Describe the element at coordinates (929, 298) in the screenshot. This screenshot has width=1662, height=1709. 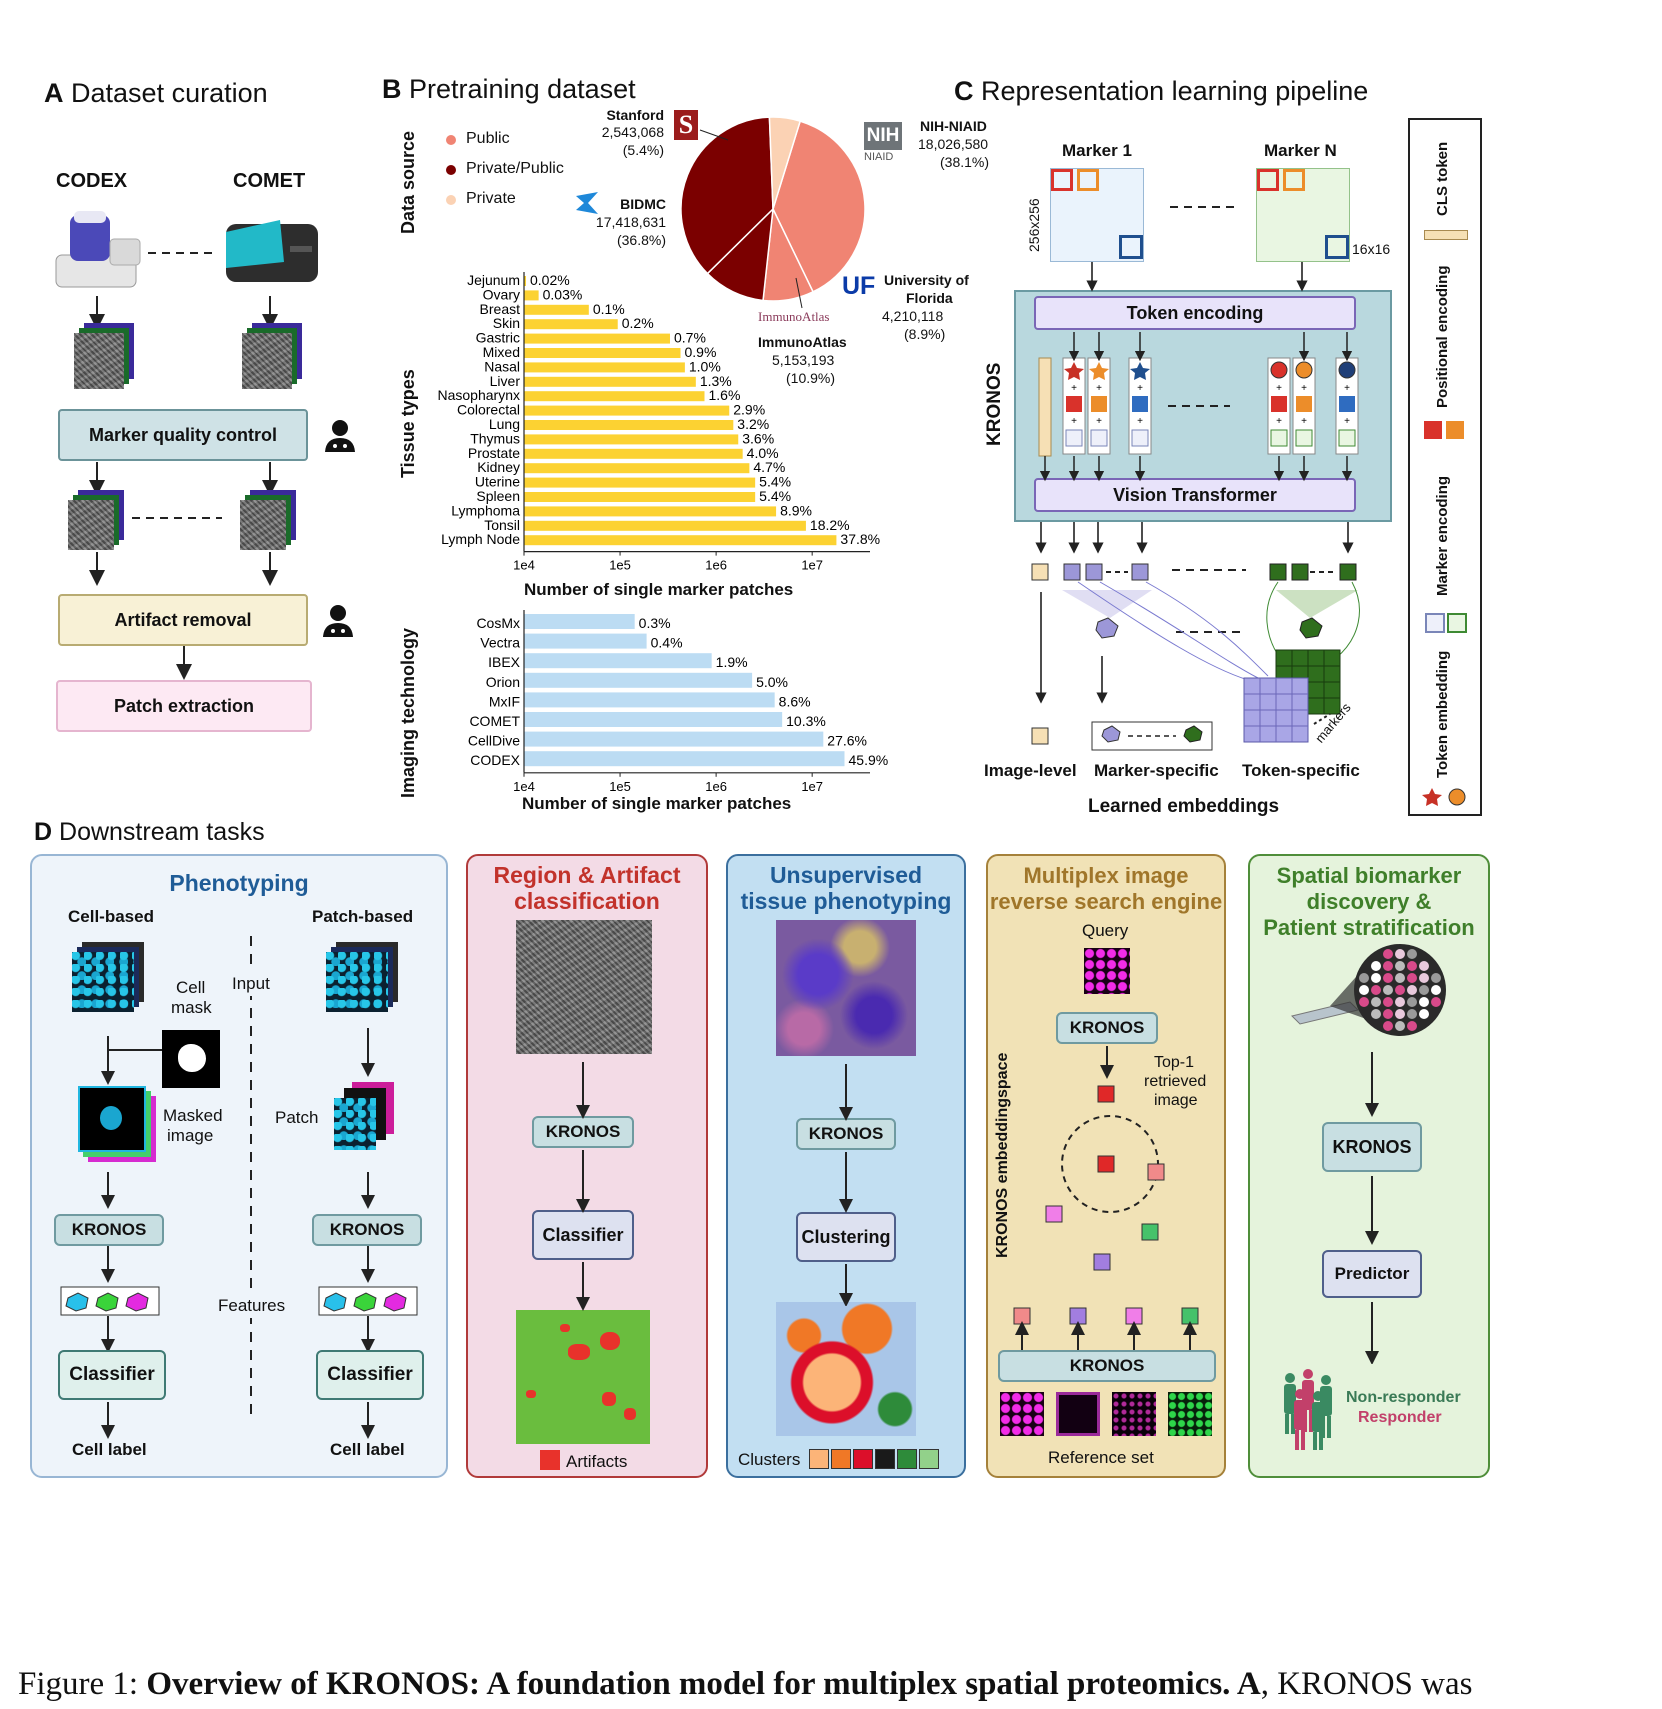
I see `pie-label-uf-2: Florida` at that location.